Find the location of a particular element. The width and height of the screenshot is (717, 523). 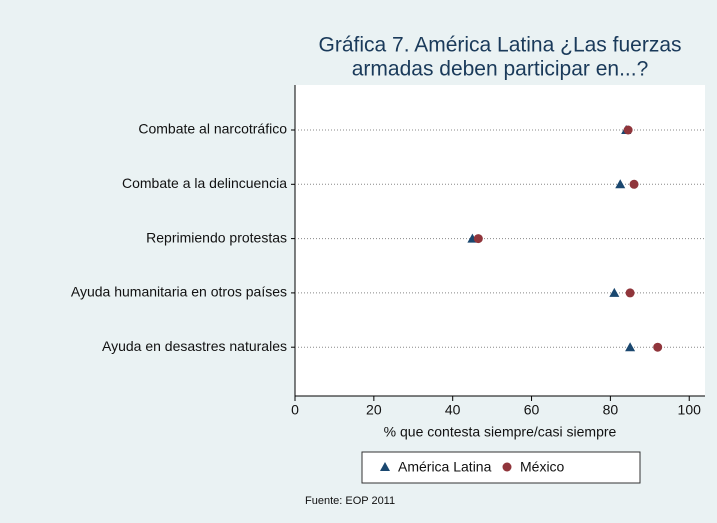

chart-title: armadas deben participar en...? is located at coordinates (500, 69).